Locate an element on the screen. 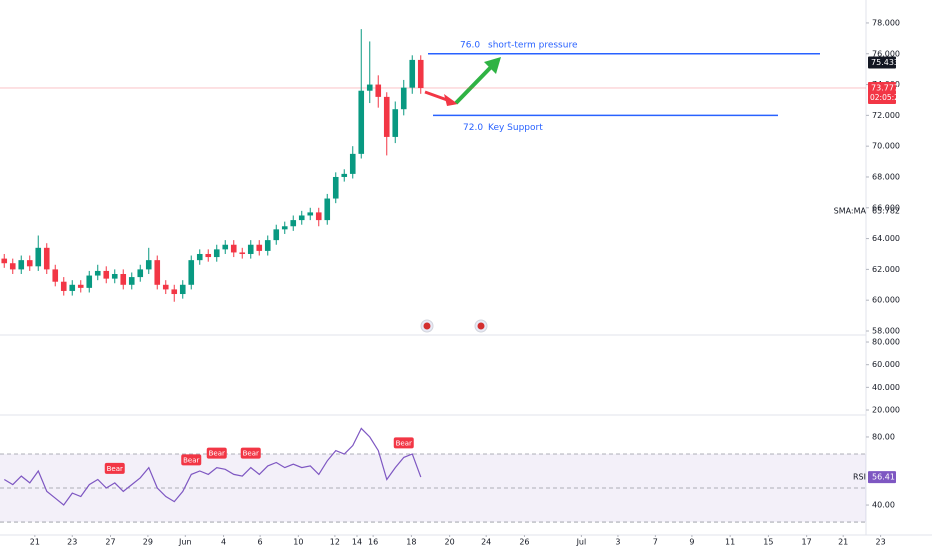  x-tick-label: 14 is located at coordinates (357, 542).